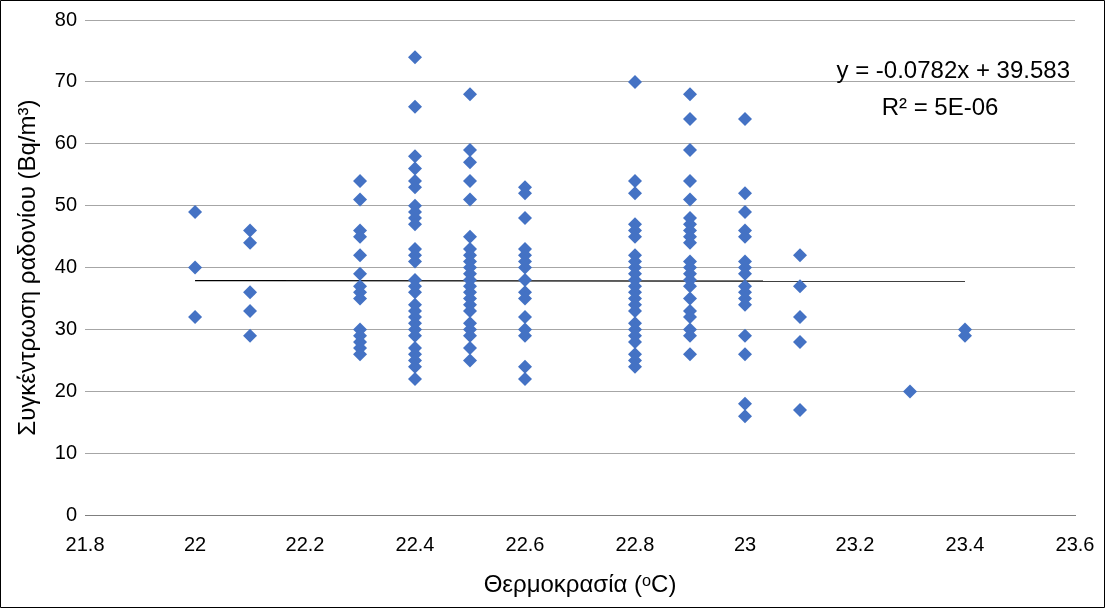  What do you see at coordinates (305, 543) in the screenshot?
I see `x-tick-label: 22.2` at bounding box center [305, 543].